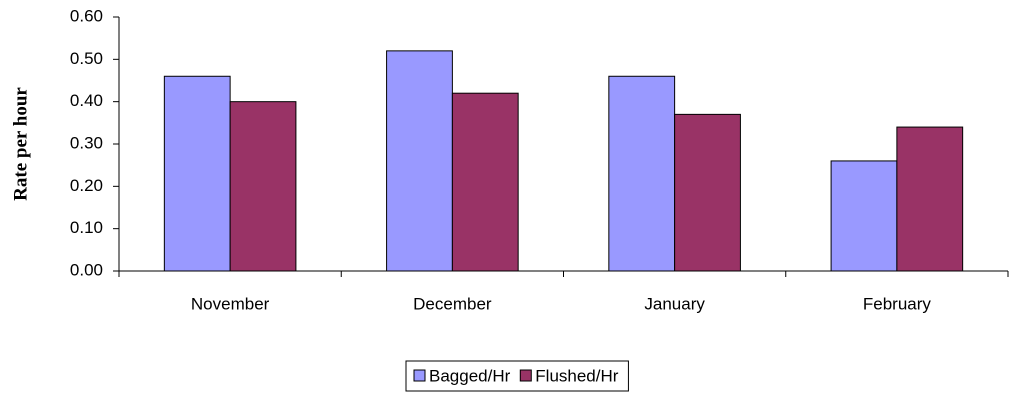 This screenshot has width=1013, height=402. I want to click on y-tick-label: 0.10, so click(86, 227).